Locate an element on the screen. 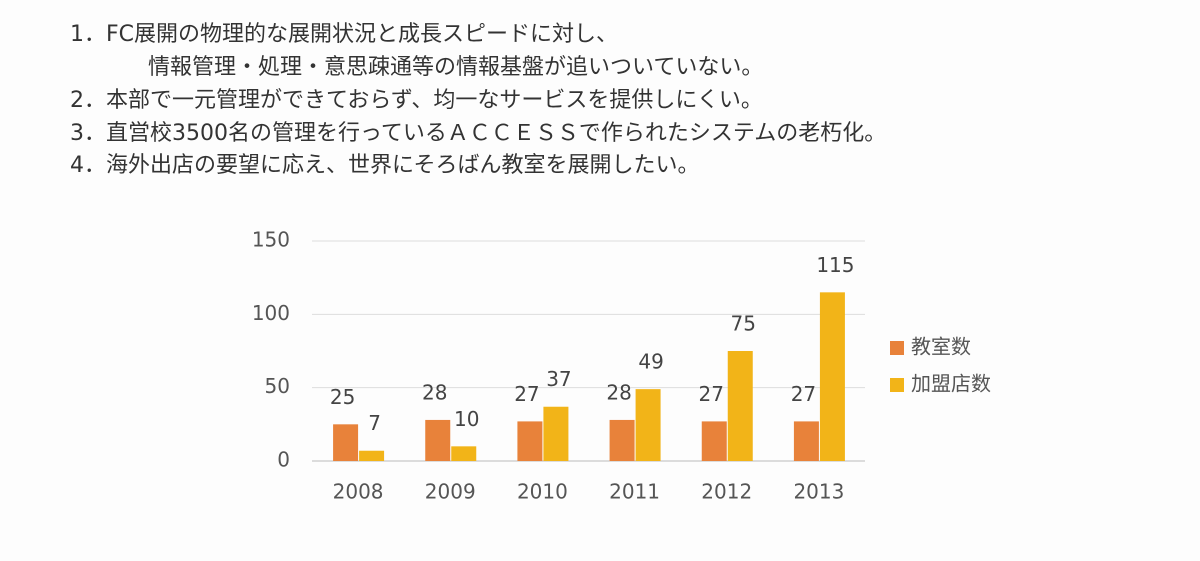 Image resolution: width=1200 pixels, height=561 pixels. text-line: 1．FC展開の物理的な展開状況と成長スピードに対し、 is located at coordinates (344, 34).